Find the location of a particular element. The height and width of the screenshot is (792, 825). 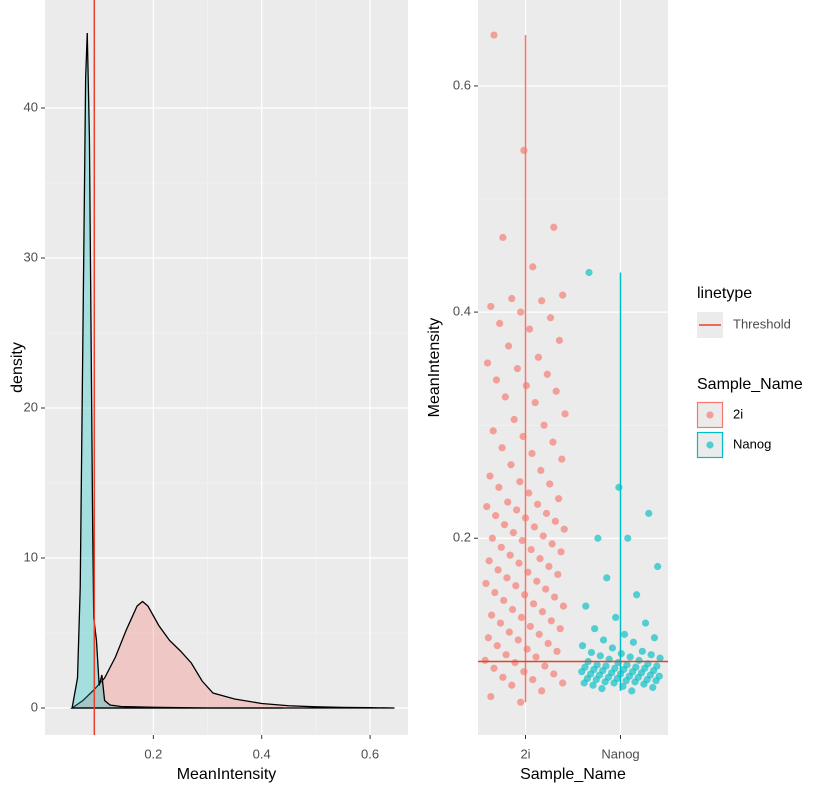

legend-key is located at coordinates (710, 415).